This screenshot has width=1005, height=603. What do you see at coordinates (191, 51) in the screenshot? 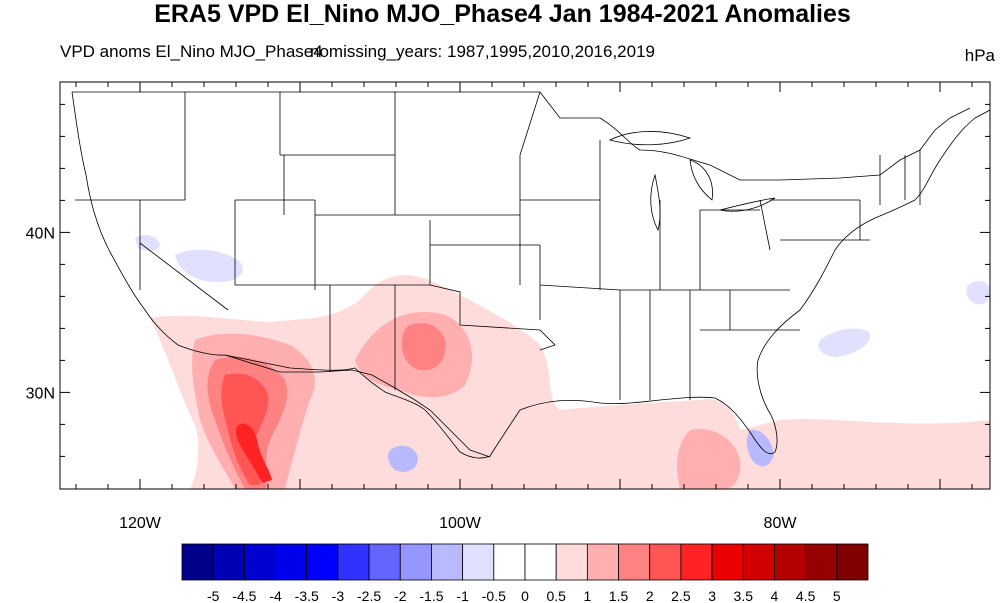
I see `subtitle-left: VPD anoms El_Nino MJO_Phase4` at bounding box center [191, 51].